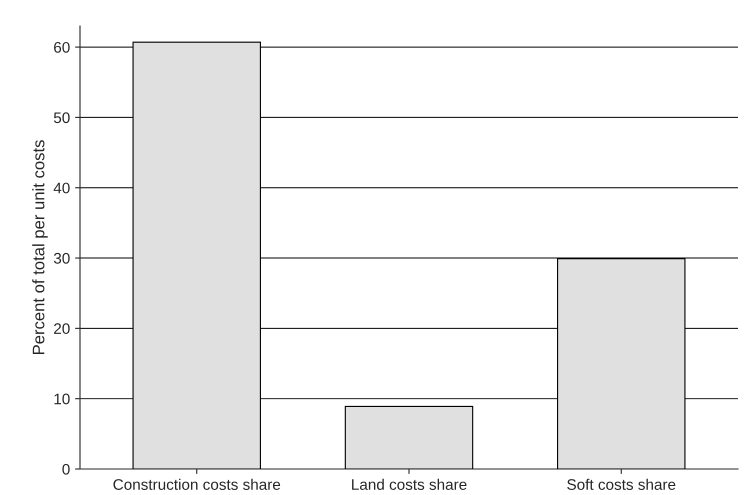  Describe the element at coordinates (196, 484) in the screenshot. I see `x-tick-label: Construction costs share` at that location.